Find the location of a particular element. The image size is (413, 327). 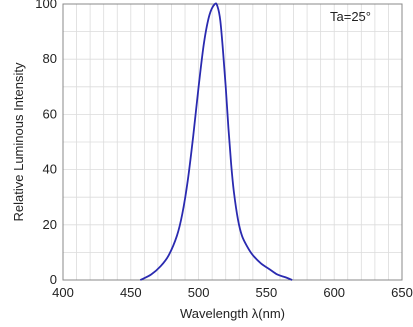

y-axis-ticks: 0 20 40 60 80 100 is located at coordinates (46, 143).